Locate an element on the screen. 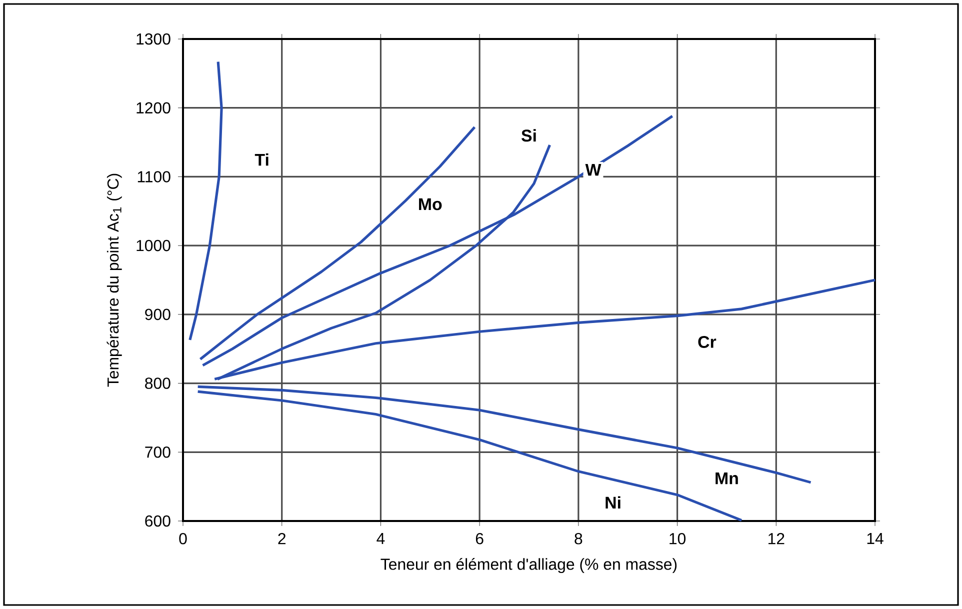  x-tick-label: 4 is located at coordinates (380, 538).